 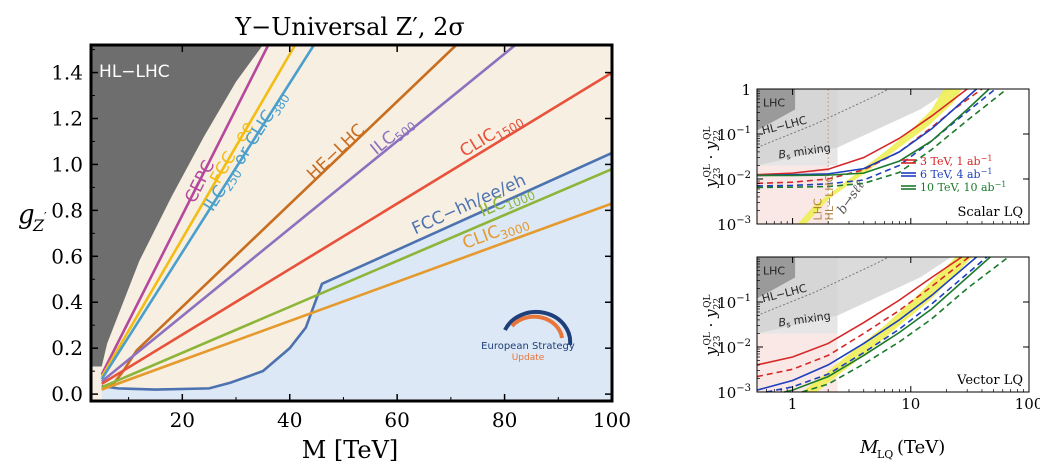 I want to click on x-tick-label: 60, so click(x=396, y=420).